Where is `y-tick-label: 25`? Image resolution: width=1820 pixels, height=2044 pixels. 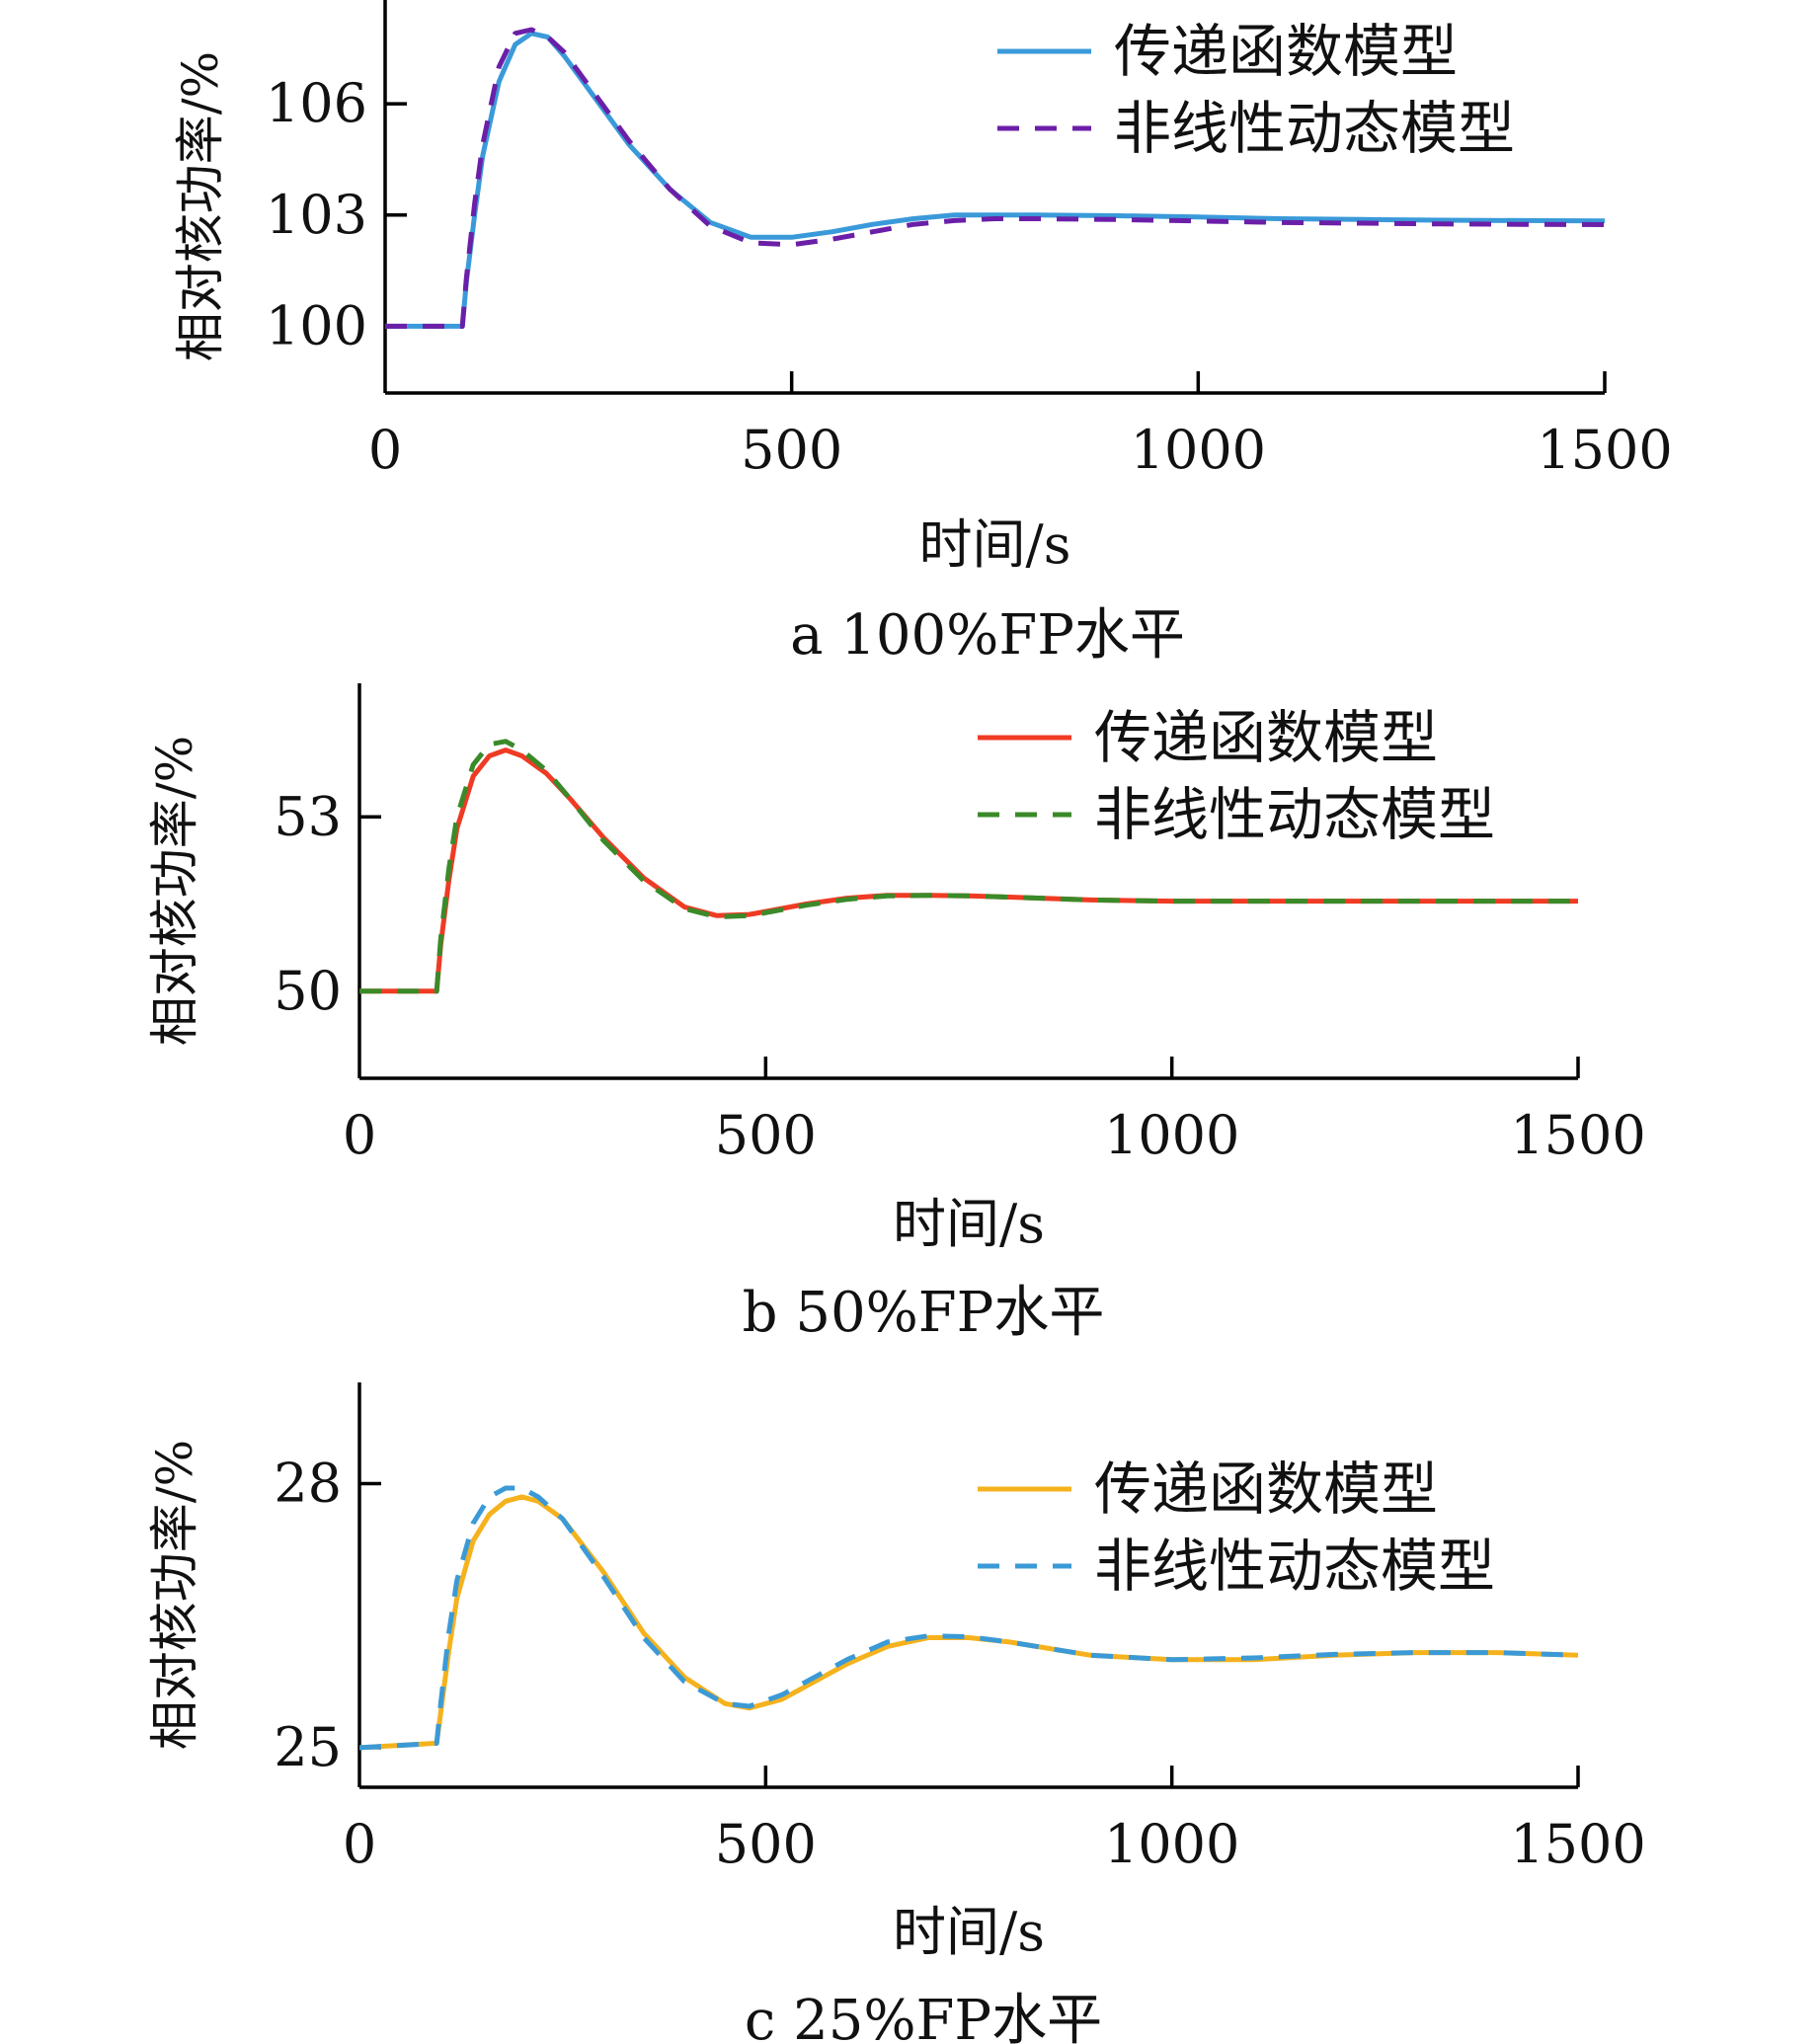
y-tick-label: 25 is located at coordinates (308, 1747).